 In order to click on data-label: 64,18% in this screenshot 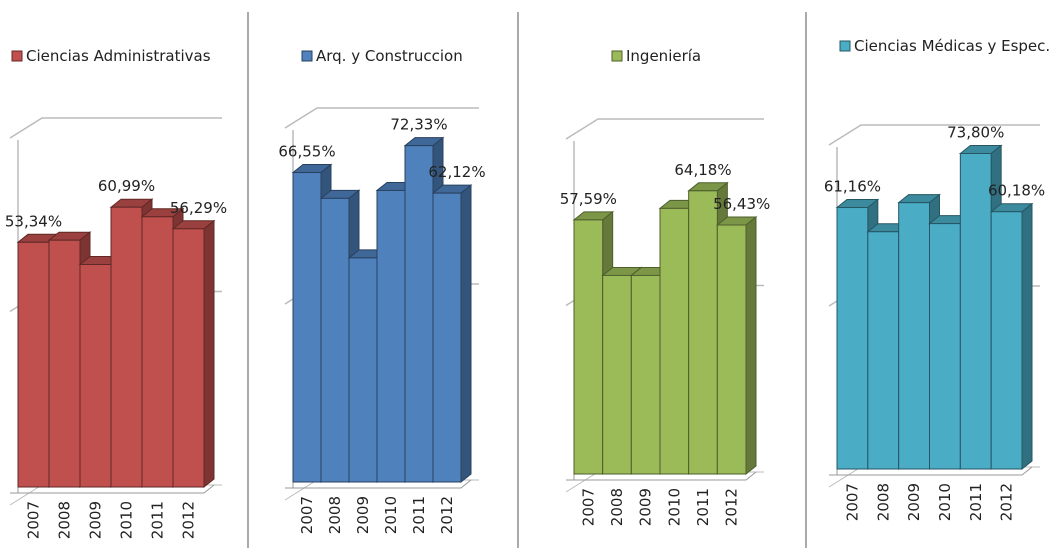, I will do `click(702, 170)`.